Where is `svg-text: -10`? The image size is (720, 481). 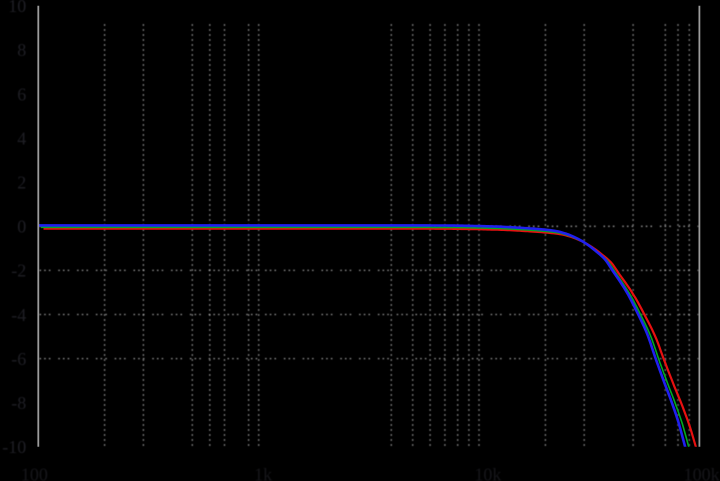 svg-text: -10 is located at coordinates (14, 447).